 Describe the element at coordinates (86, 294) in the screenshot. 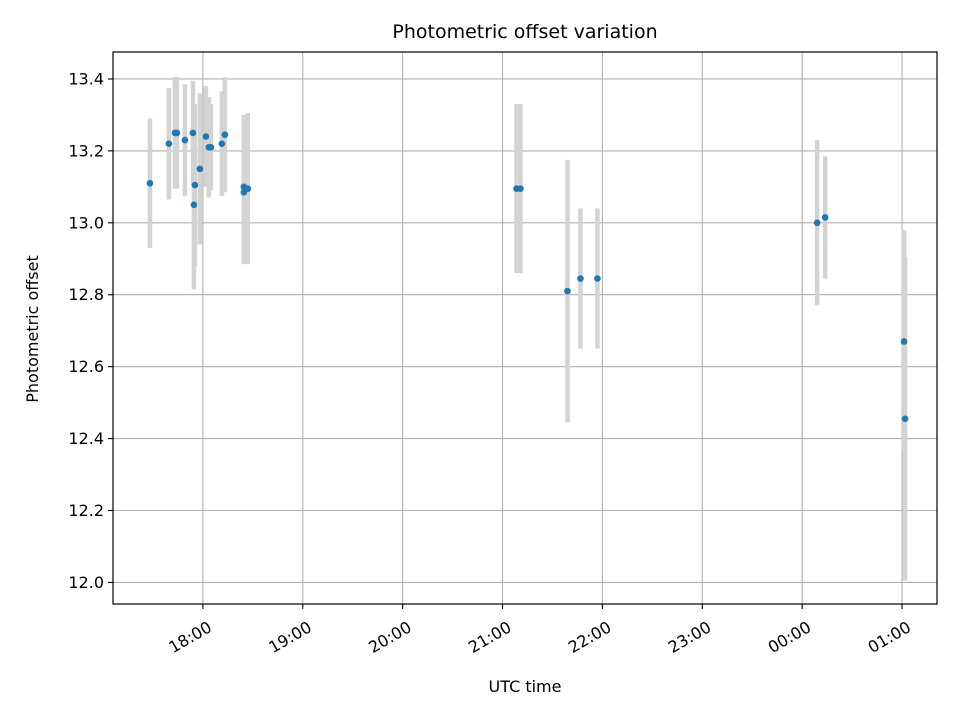

I see `y-tick-label: 12.8` at that location.